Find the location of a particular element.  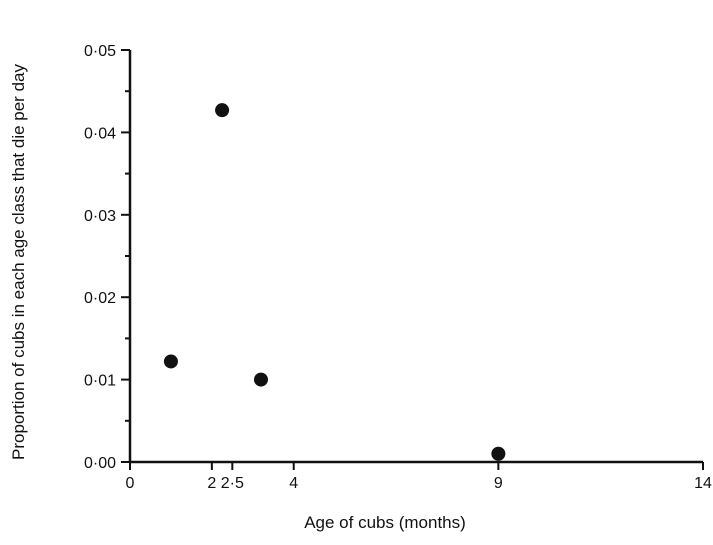

y-tick-label: 0·01 is located at coordinates (100, 381).